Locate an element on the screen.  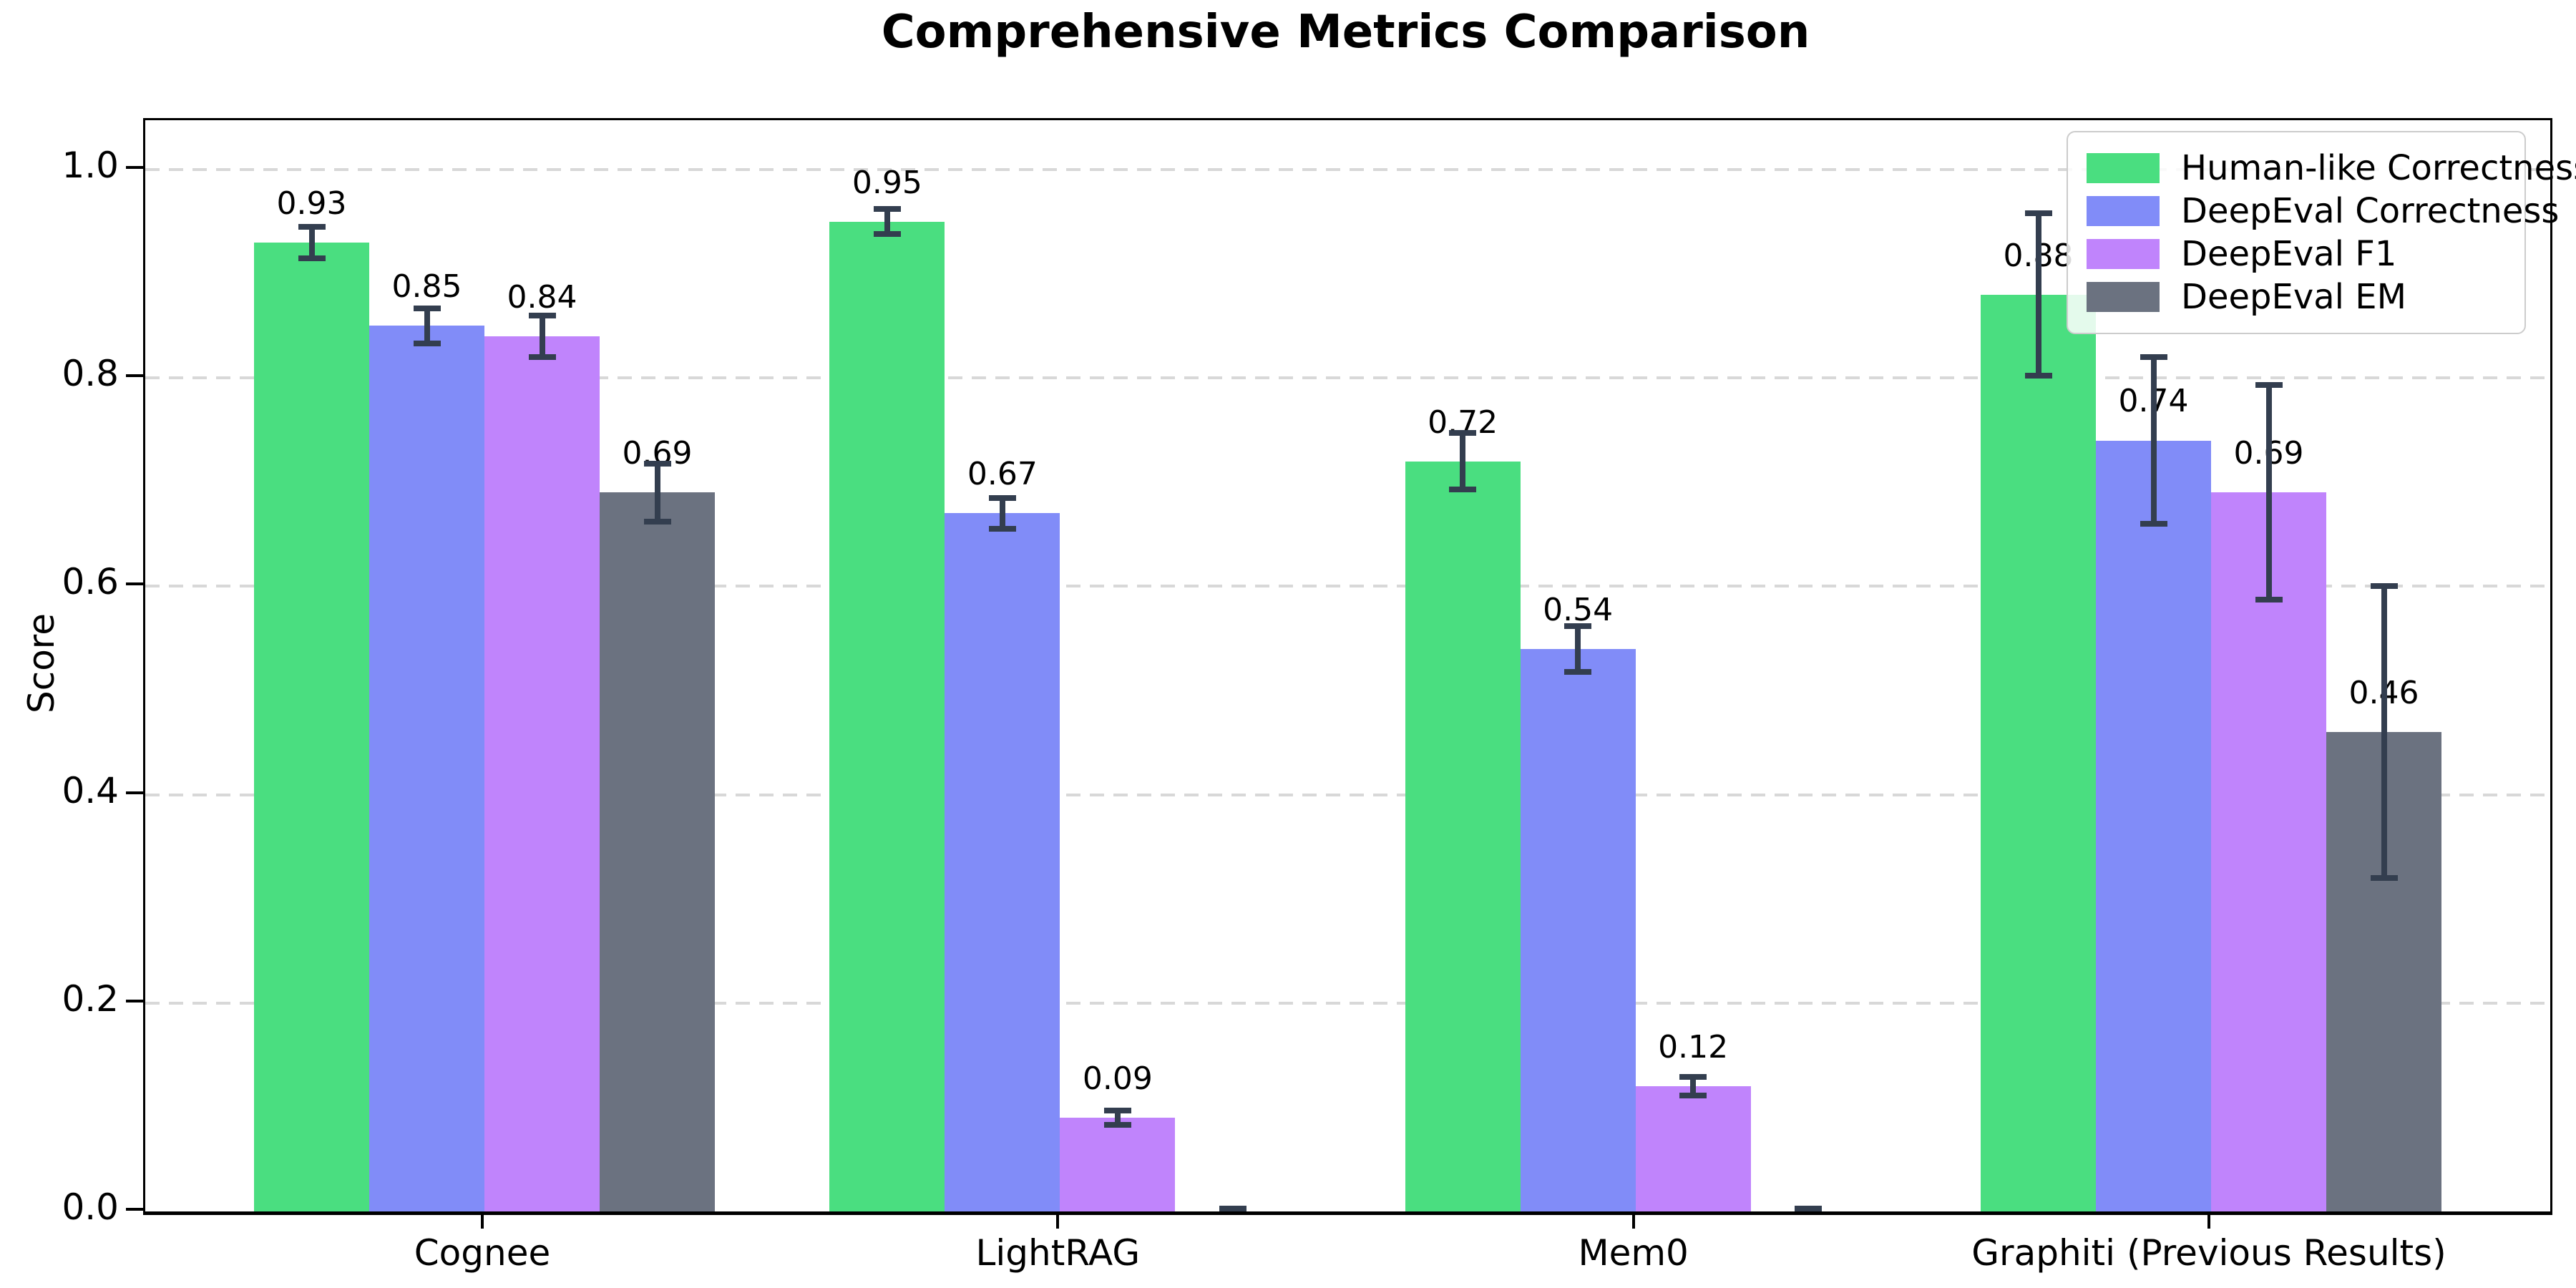
y-tick-label: 1.0 is located at coordinates (90, 165).